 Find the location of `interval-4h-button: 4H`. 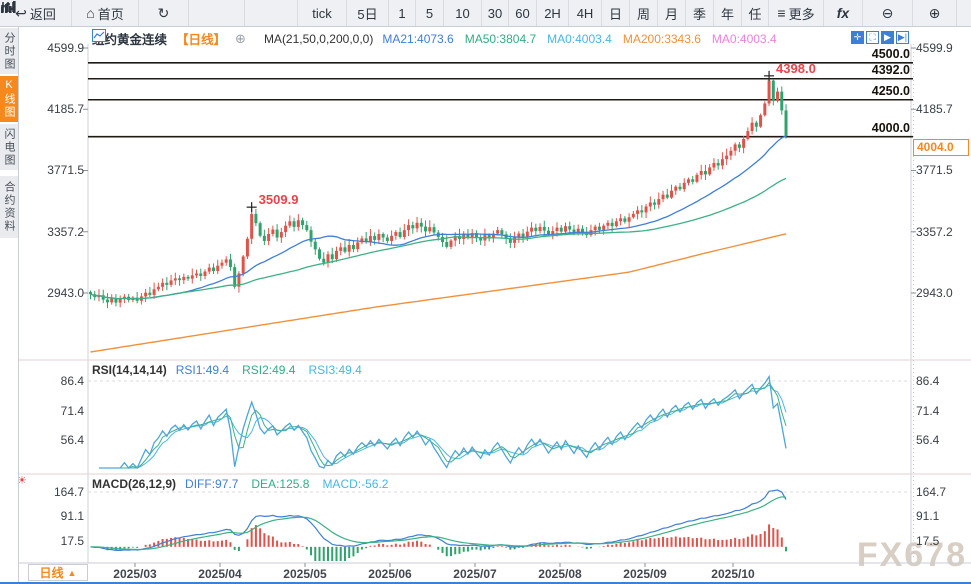

interval-4h-button: 4H is located at coordinates (585, 13).